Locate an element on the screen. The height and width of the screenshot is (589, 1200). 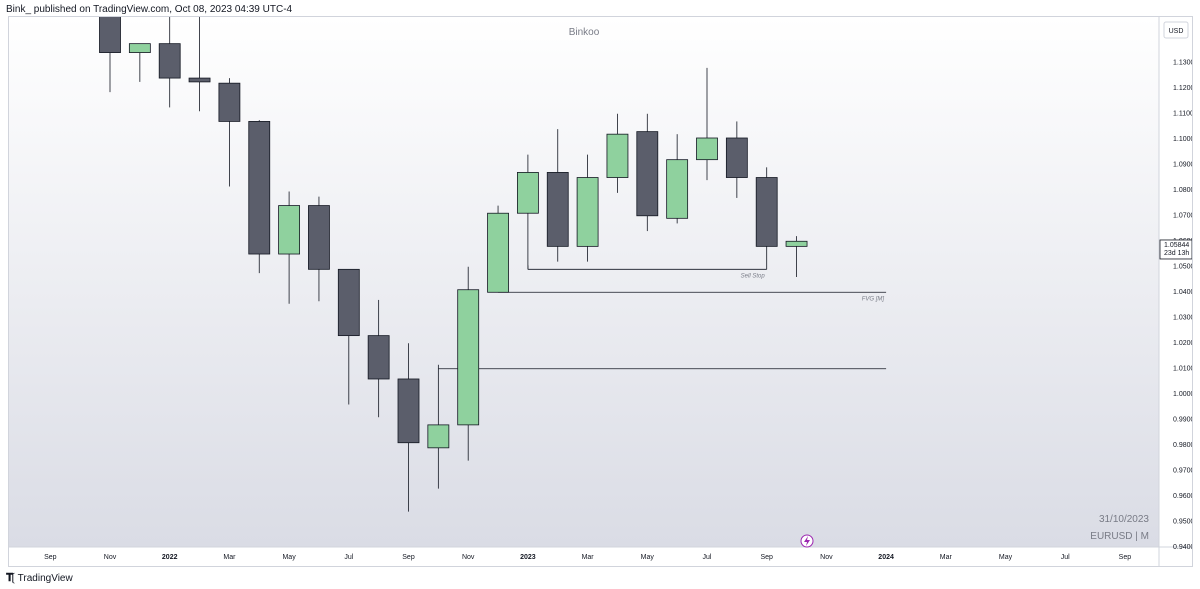
chart-title: Binkoo is located at coordinates (584, 32).